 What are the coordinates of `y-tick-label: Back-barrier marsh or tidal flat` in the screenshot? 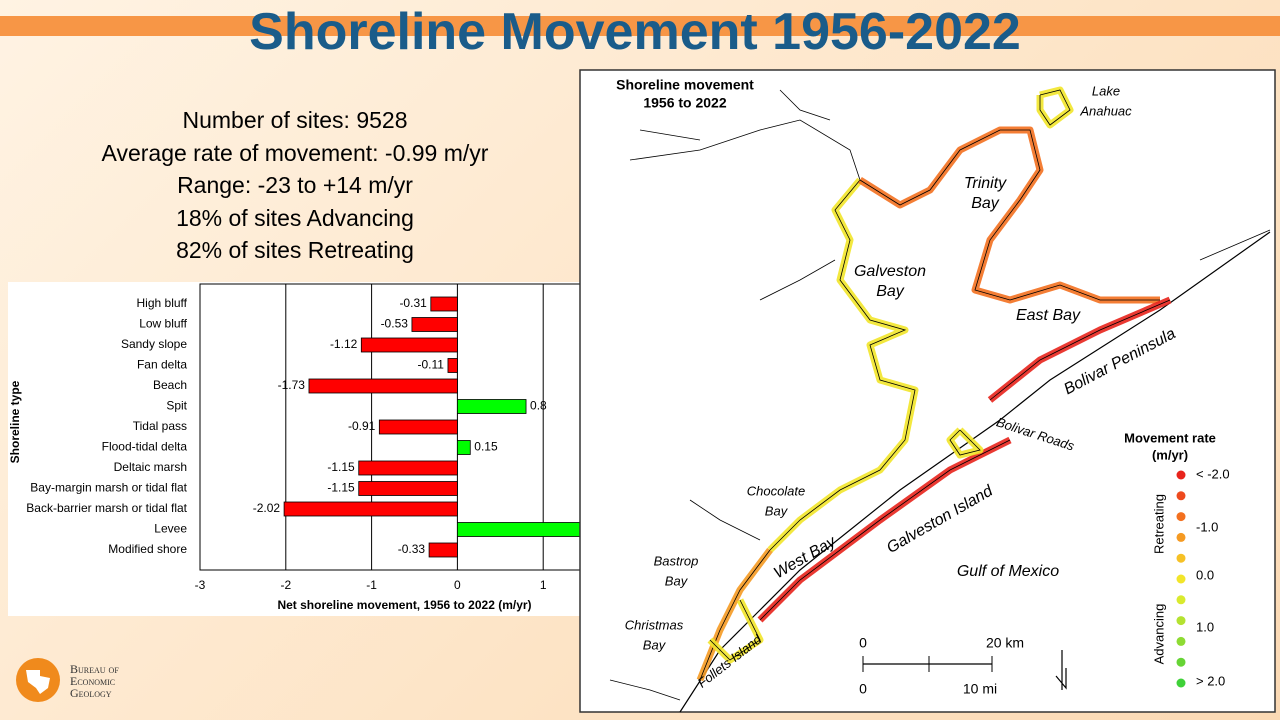 It's located at (106, 508).